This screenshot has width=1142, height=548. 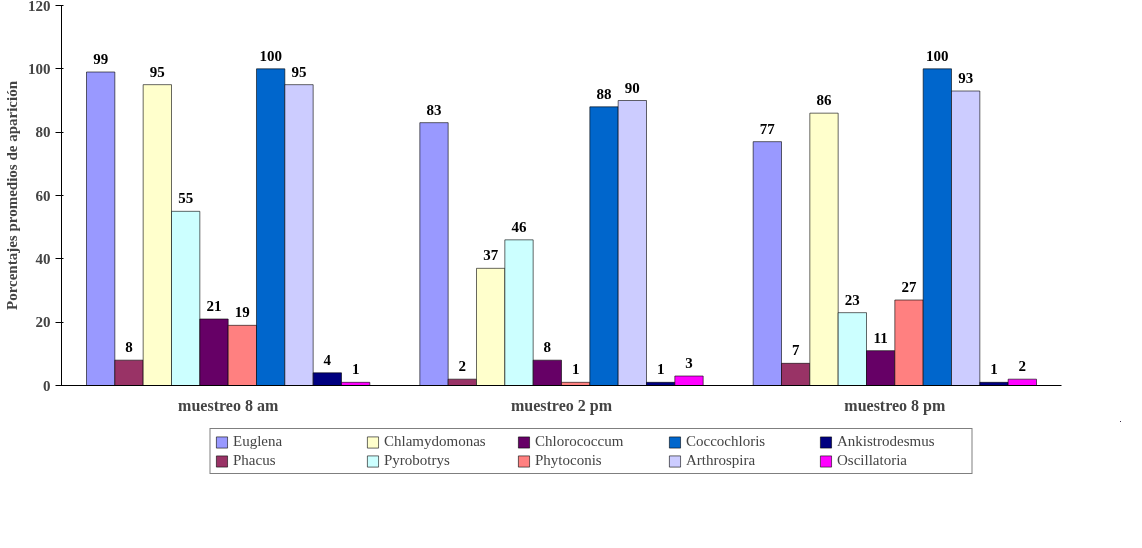 I want to click on data-label: 27, so click(x=909, y=287).